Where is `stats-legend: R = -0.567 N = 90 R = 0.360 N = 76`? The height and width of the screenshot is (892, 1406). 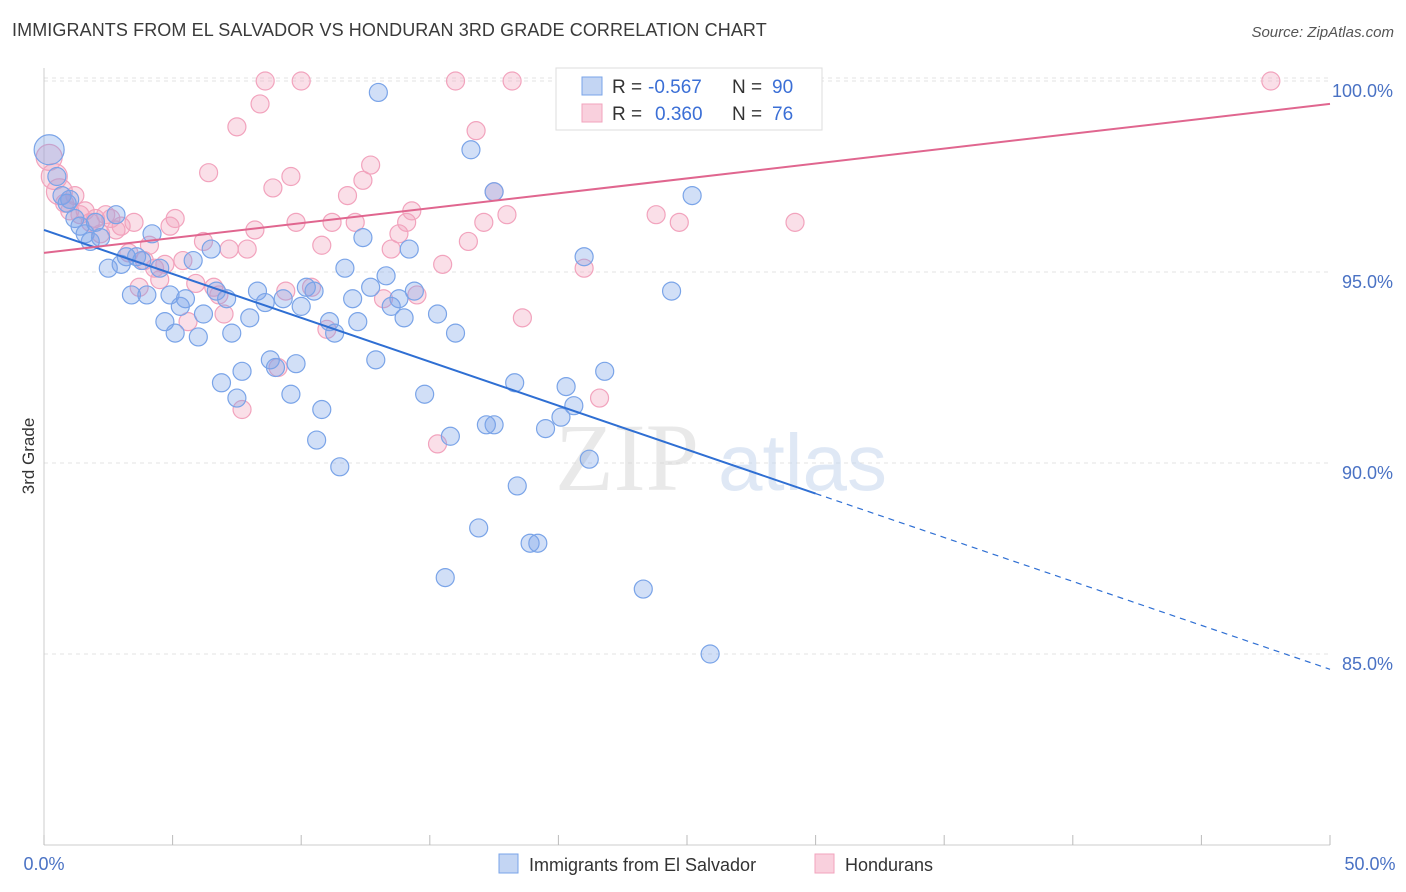
stats-legend: R = -0.567 N = 90 R = 0.360 N = 76 is located at coordinates (689, 99).